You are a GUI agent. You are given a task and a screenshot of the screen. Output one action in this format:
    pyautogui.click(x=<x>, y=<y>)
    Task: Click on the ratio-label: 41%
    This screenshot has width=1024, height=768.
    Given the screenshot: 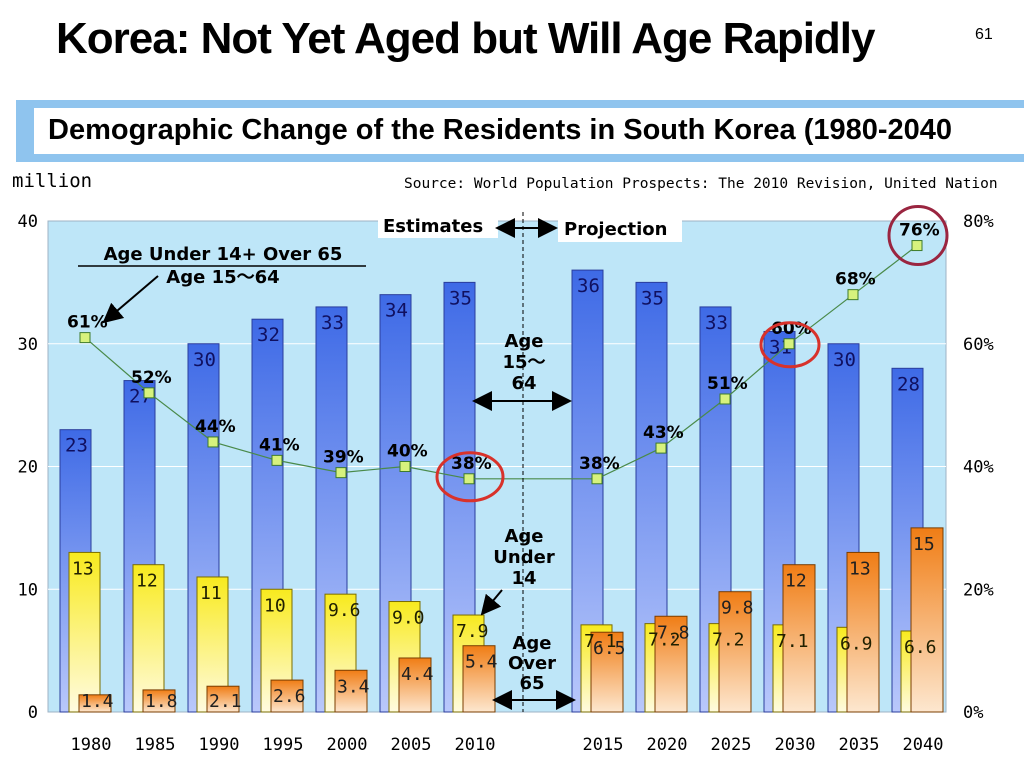 What is the action you would take?
    pyautogui.click(x=279, y=445)
    